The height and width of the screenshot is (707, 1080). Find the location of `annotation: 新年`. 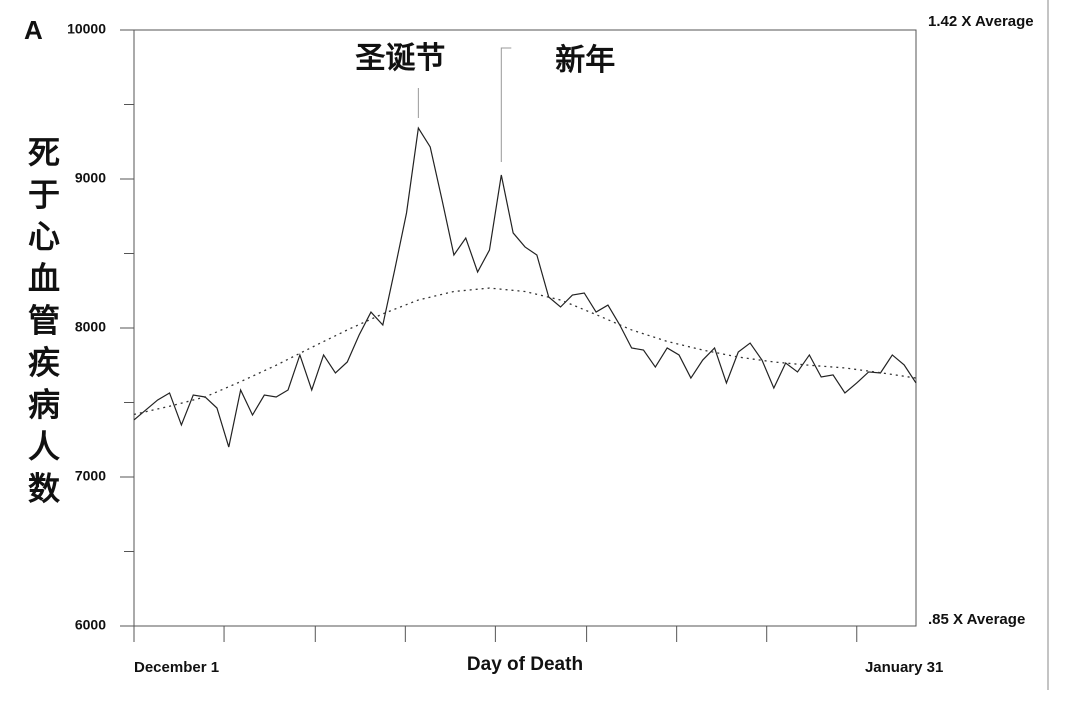

annotation: 新年 is located at coordinates (585, 60).